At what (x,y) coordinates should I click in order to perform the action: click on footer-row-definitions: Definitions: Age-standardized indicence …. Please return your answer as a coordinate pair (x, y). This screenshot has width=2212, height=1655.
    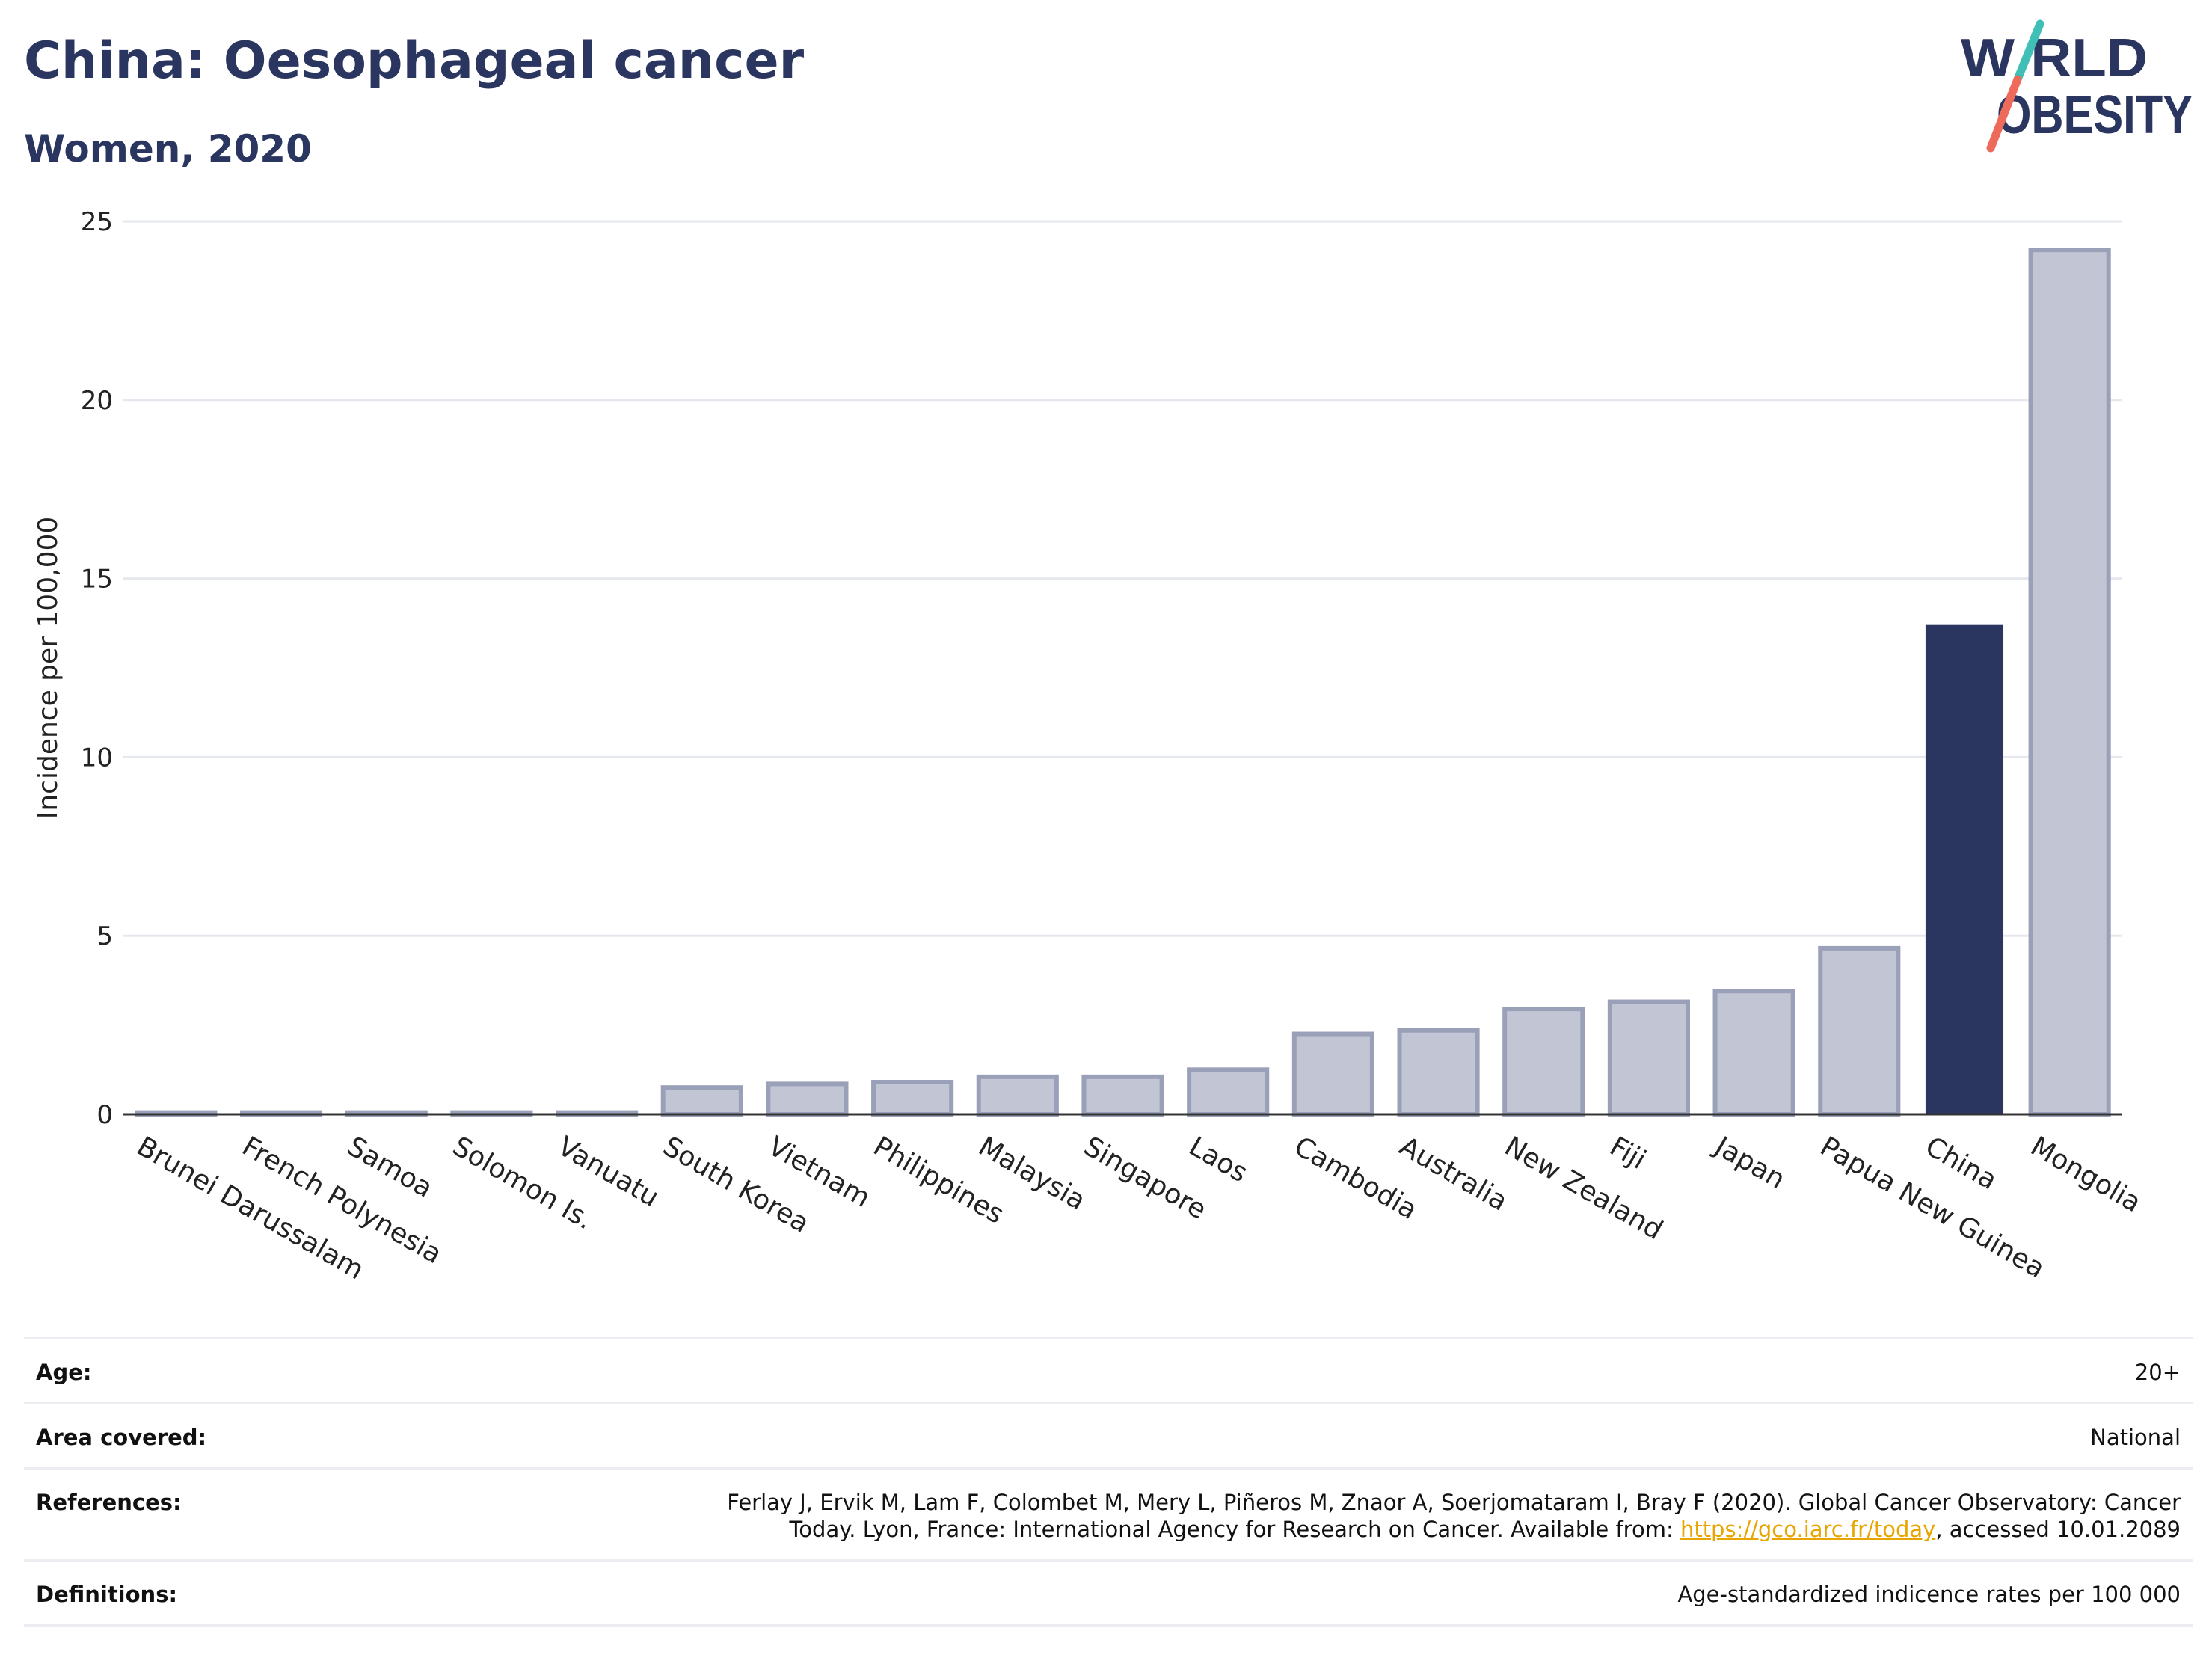
    Looking at the image, I should click on (1108, 1593).